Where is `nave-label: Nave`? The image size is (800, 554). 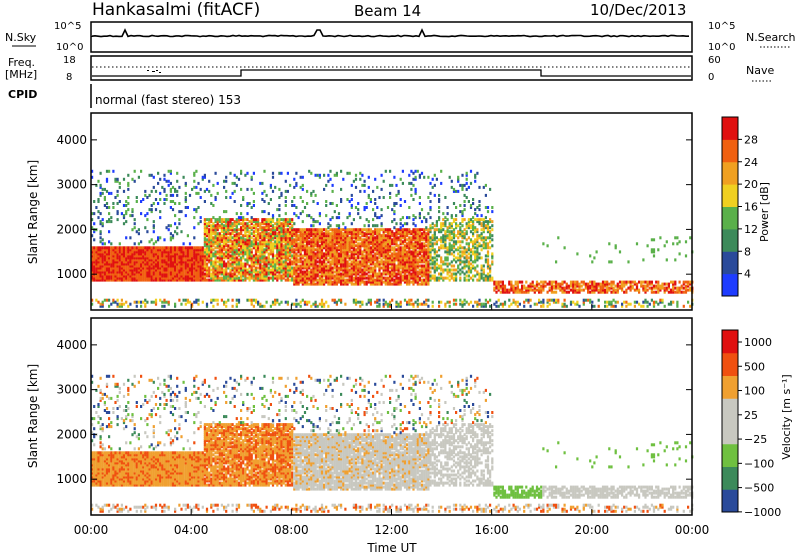 nave-label: Nave is located at coordinates (760, 70).